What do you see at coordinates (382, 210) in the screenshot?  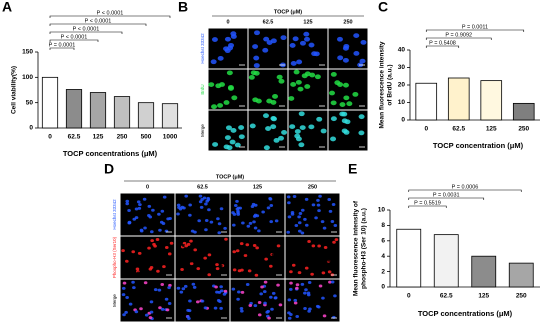 I see `y-tick-label: 10` at bounding box center [382, 210].